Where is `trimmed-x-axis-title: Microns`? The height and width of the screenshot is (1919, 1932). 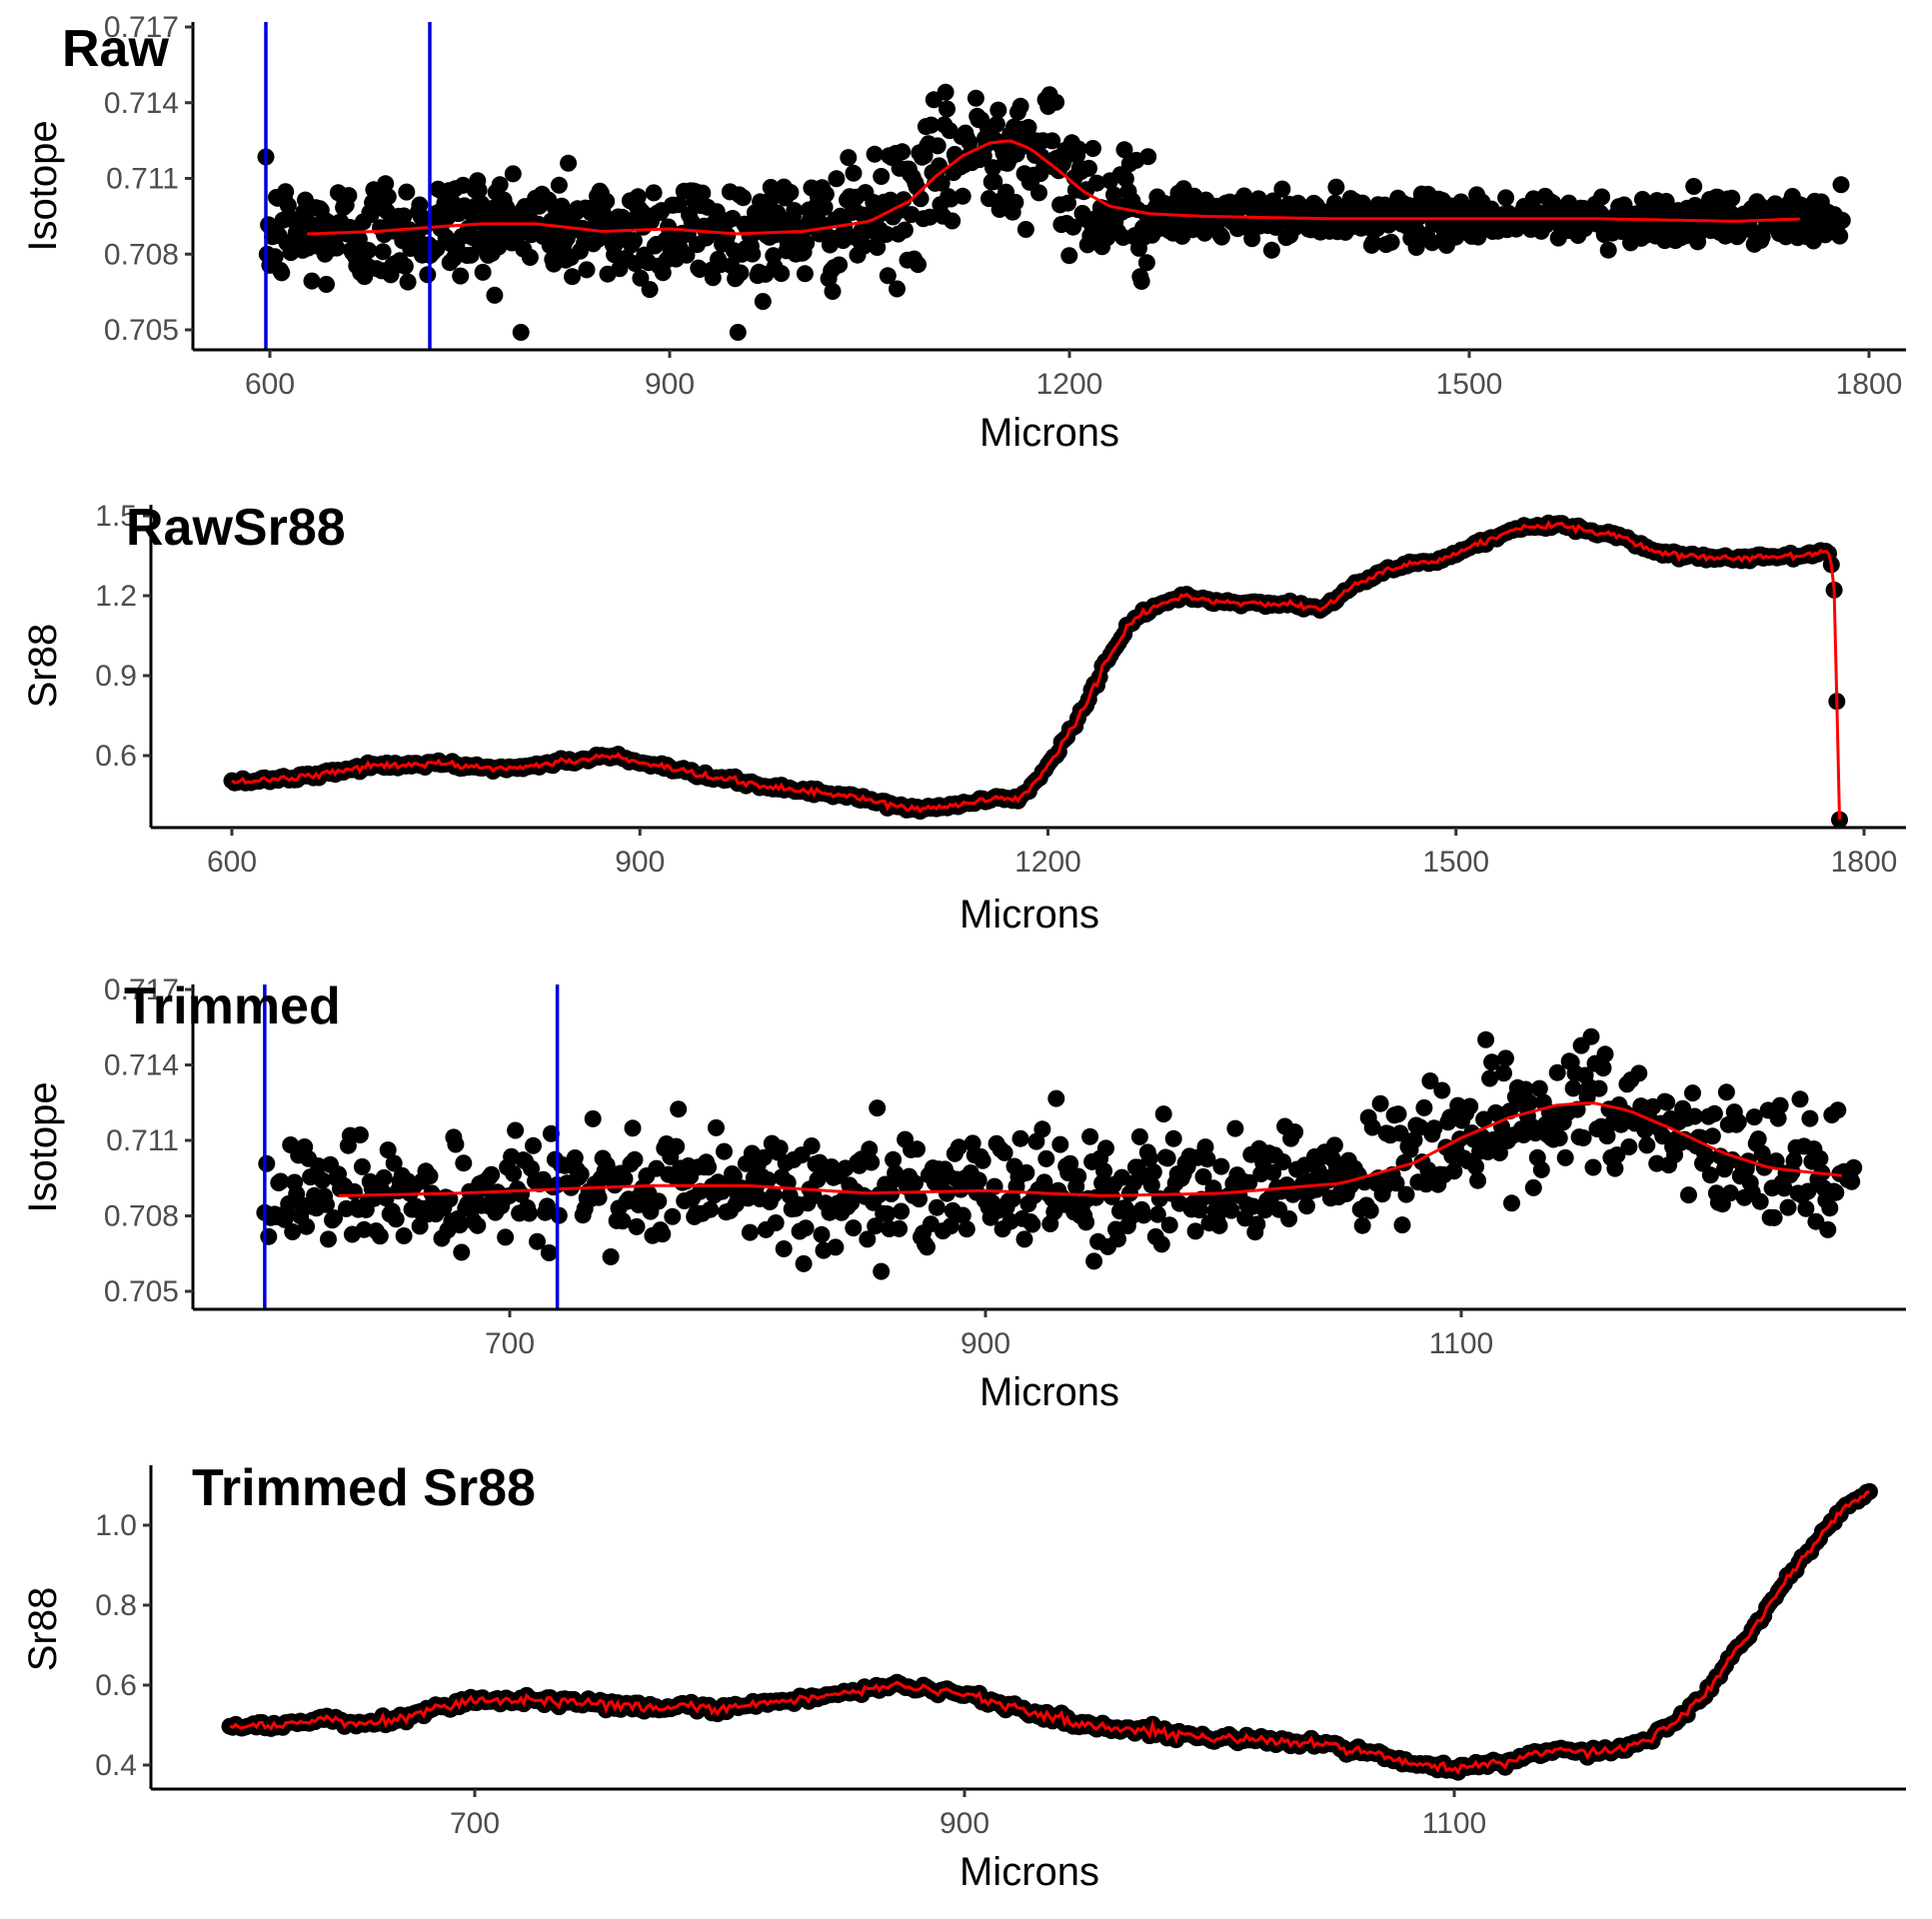 trimmed-x-axis-title: Microns is located at coordinates (1049, 1392).